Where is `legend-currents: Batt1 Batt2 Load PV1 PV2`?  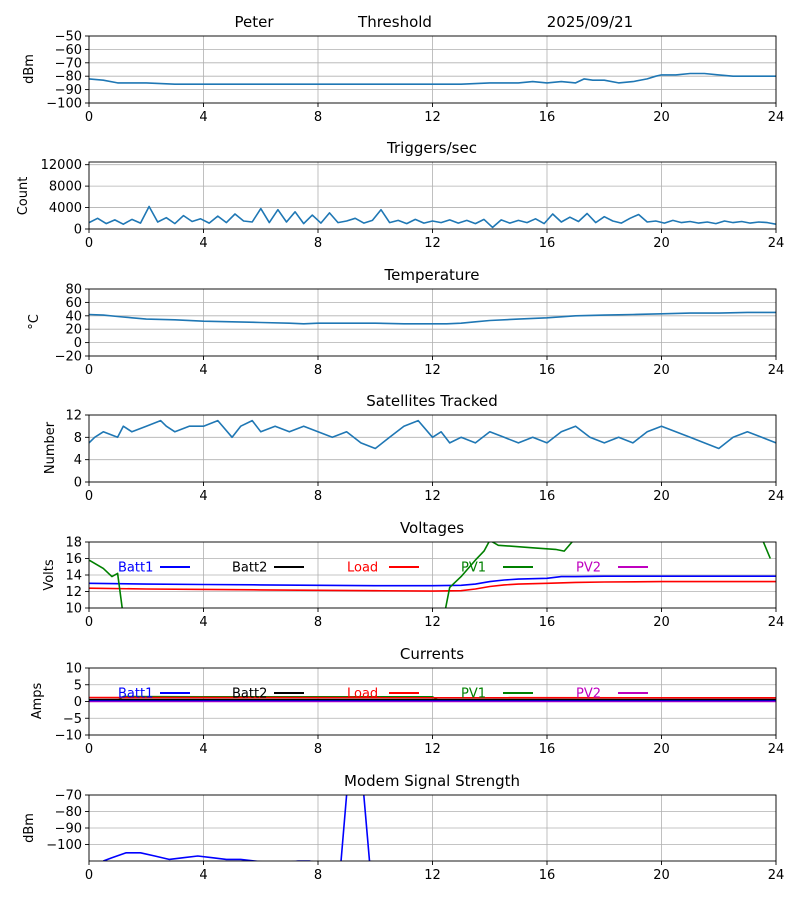
legend-currents: Batt1 Batt2 Load PV1 PV2 is located at coordinates (383, 694).